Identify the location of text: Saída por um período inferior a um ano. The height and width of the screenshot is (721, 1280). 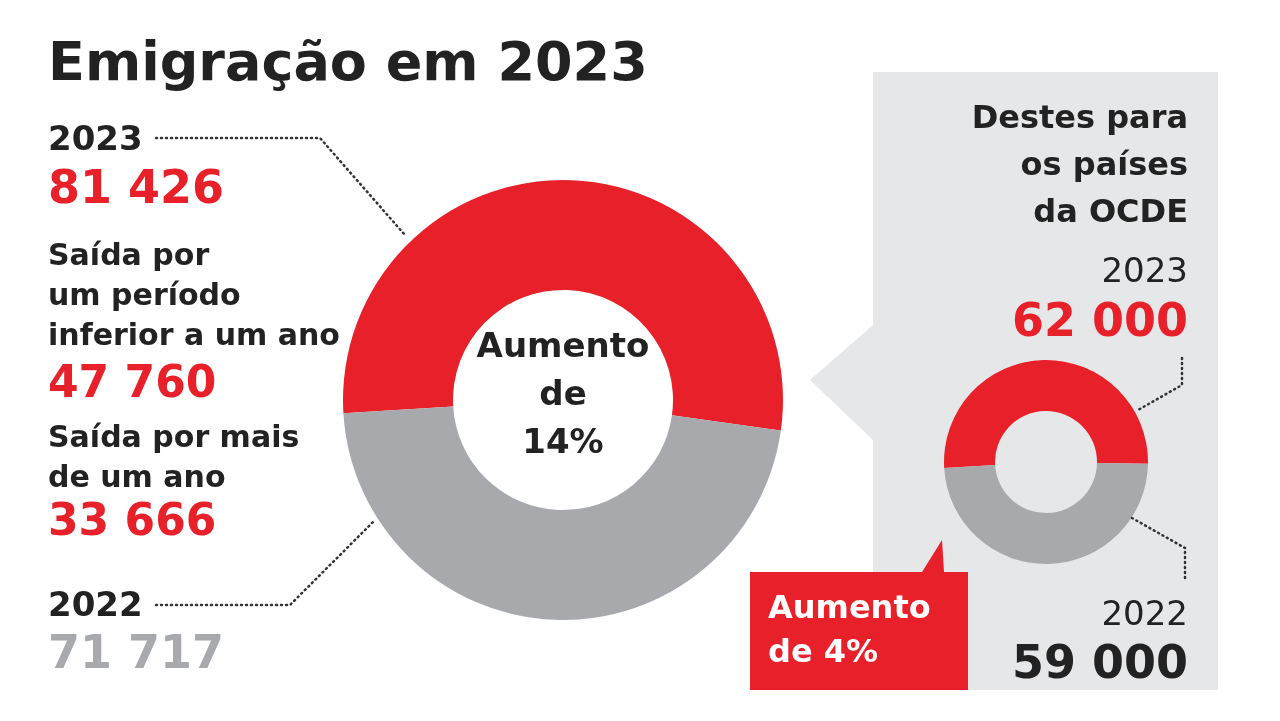
(194, 294).